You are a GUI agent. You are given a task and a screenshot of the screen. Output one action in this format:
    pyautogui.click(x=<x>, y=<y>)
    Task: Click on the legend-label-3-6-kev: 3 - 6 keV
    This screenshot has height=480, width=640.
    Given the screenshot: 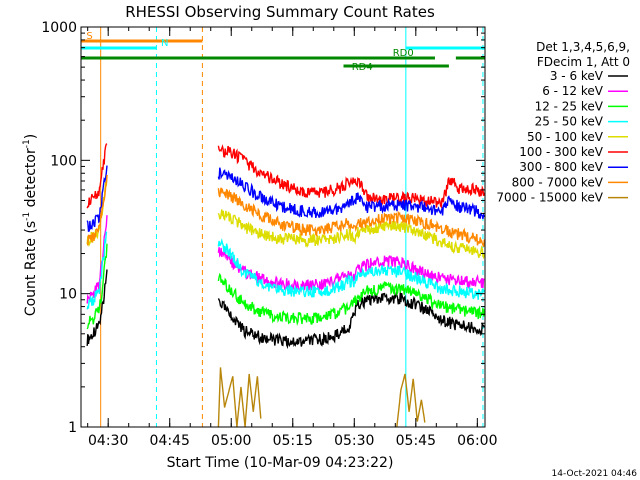 What is the action you would take?
    pyautogui.click(x=577, y=76)
    